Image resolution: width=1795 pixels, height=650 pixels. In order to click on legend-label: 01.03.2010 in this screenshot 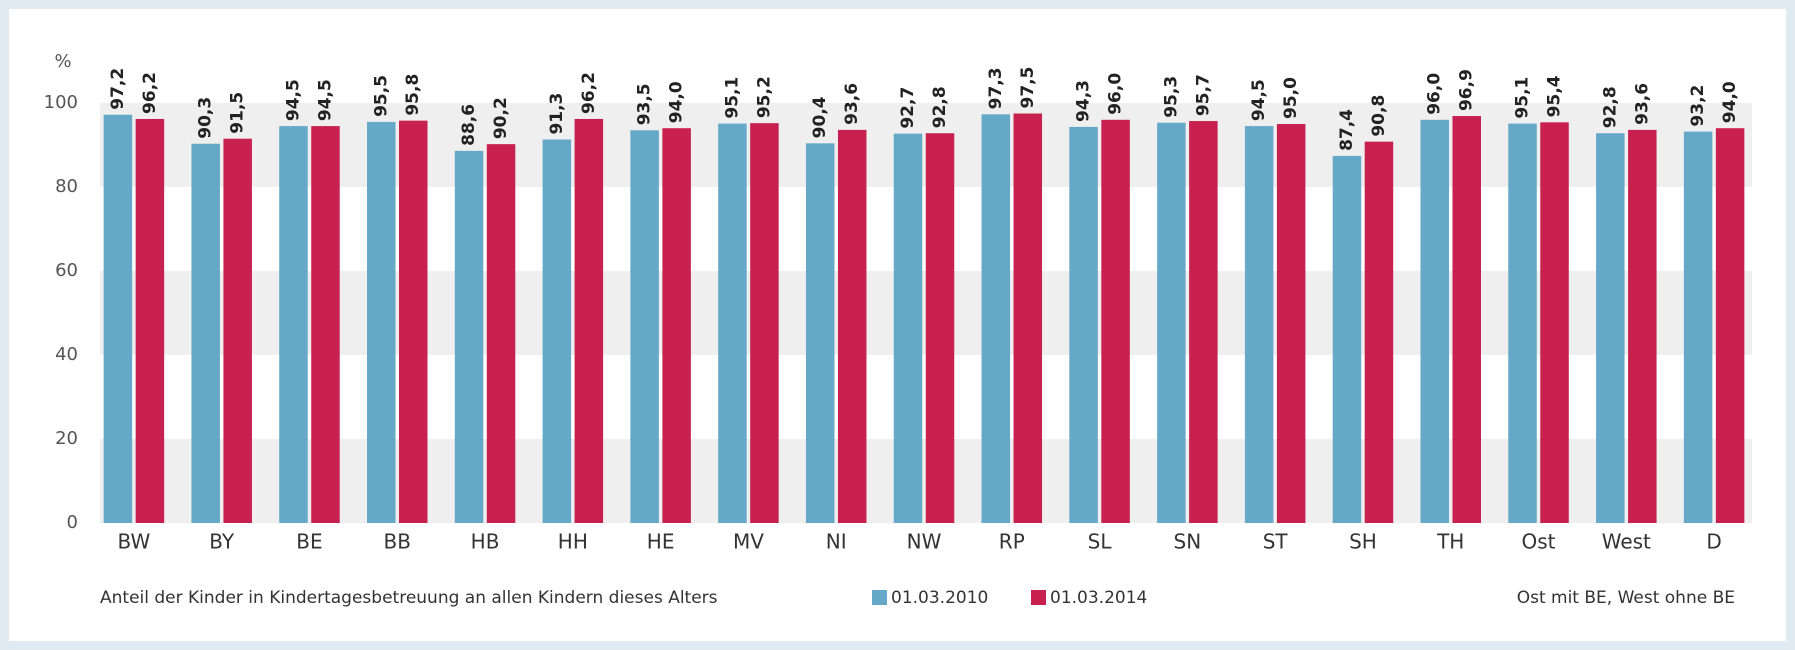, I will do `click(939, 598)`.